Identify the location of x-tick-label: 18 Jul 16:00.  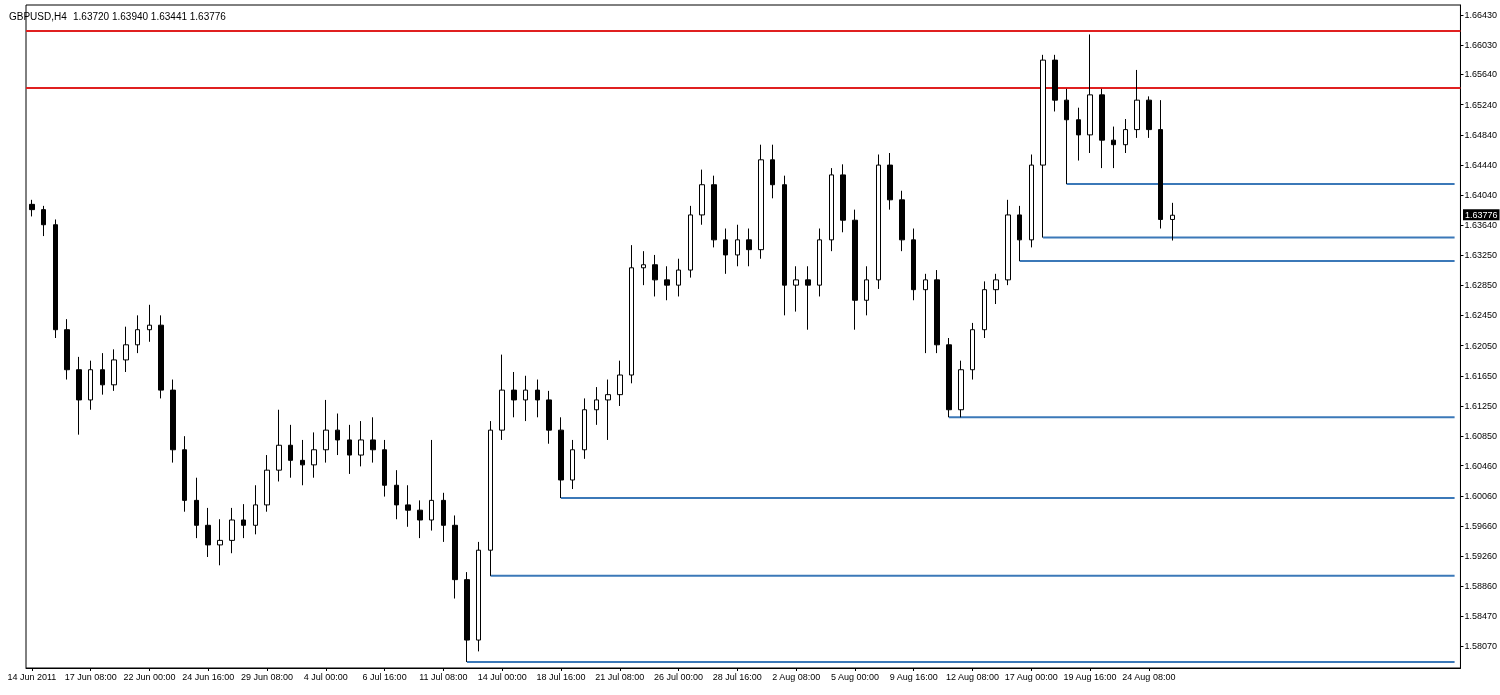
(561, 676).